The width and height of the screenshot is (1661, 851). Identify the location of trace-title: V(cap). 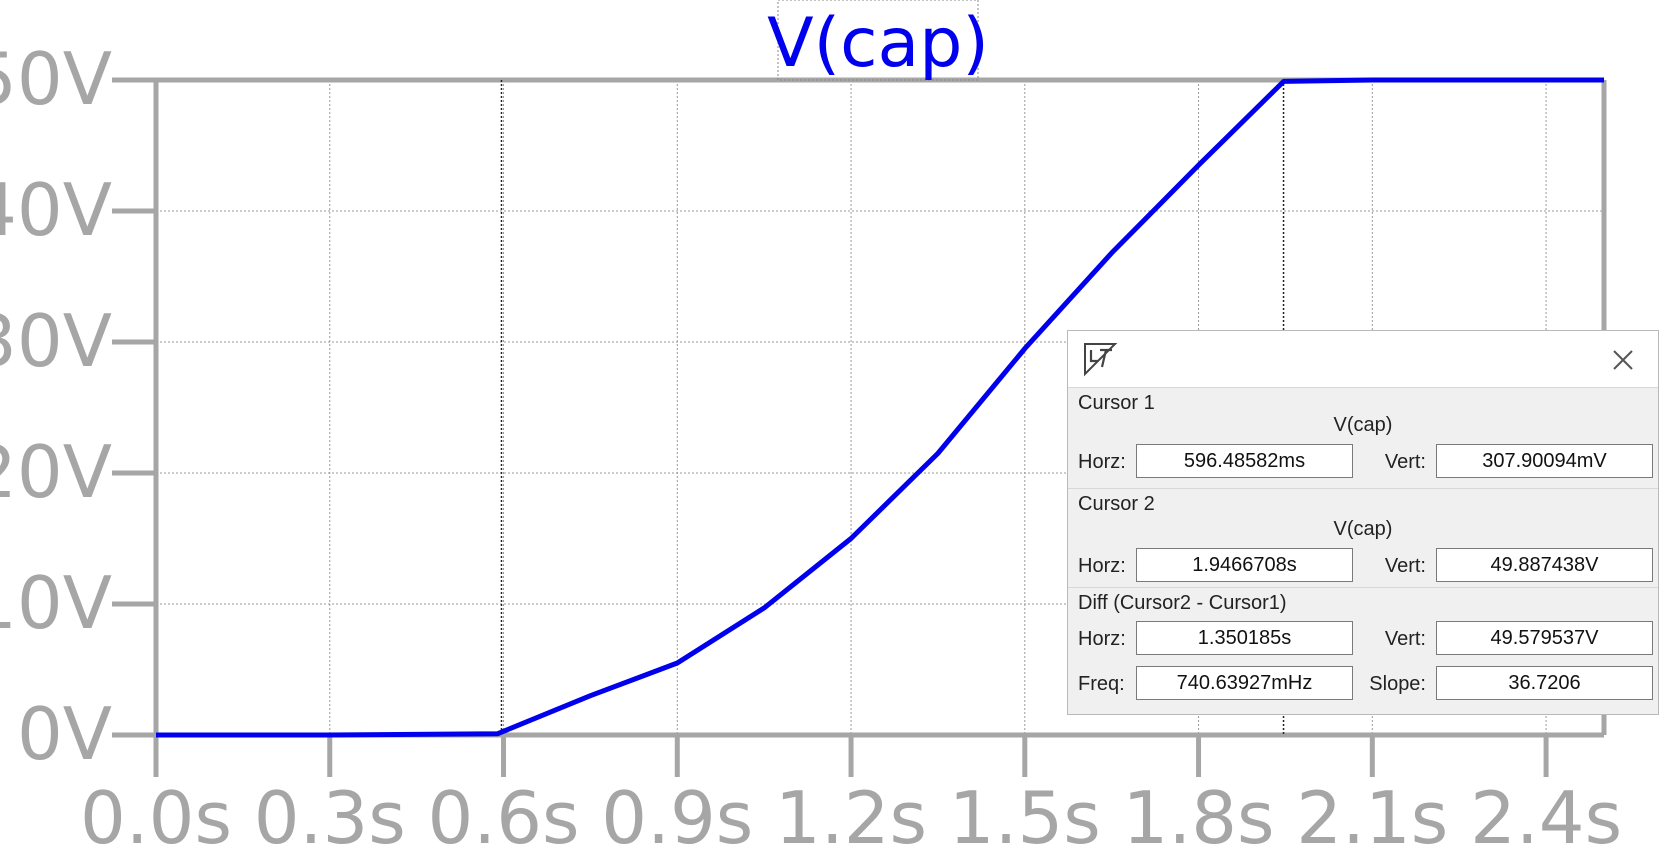
(878, 43).